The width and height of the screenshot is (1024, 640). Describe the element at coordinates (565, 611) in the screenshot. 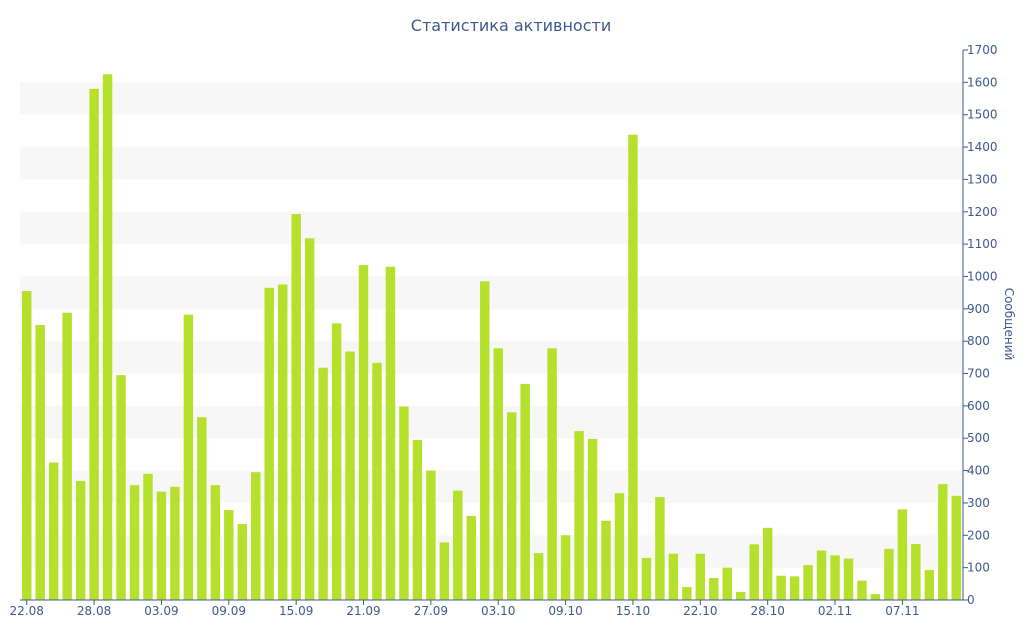

I see `x-tick-label: 09.10` at that location.